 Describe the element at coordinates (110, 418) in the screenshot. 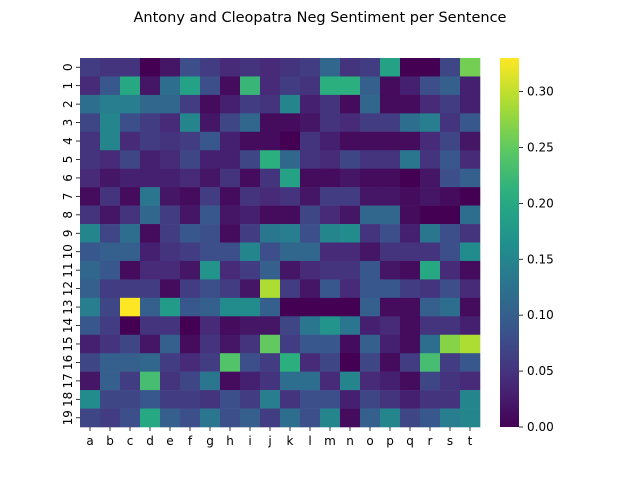

I see `heatmap-cell-19-b` at that location.